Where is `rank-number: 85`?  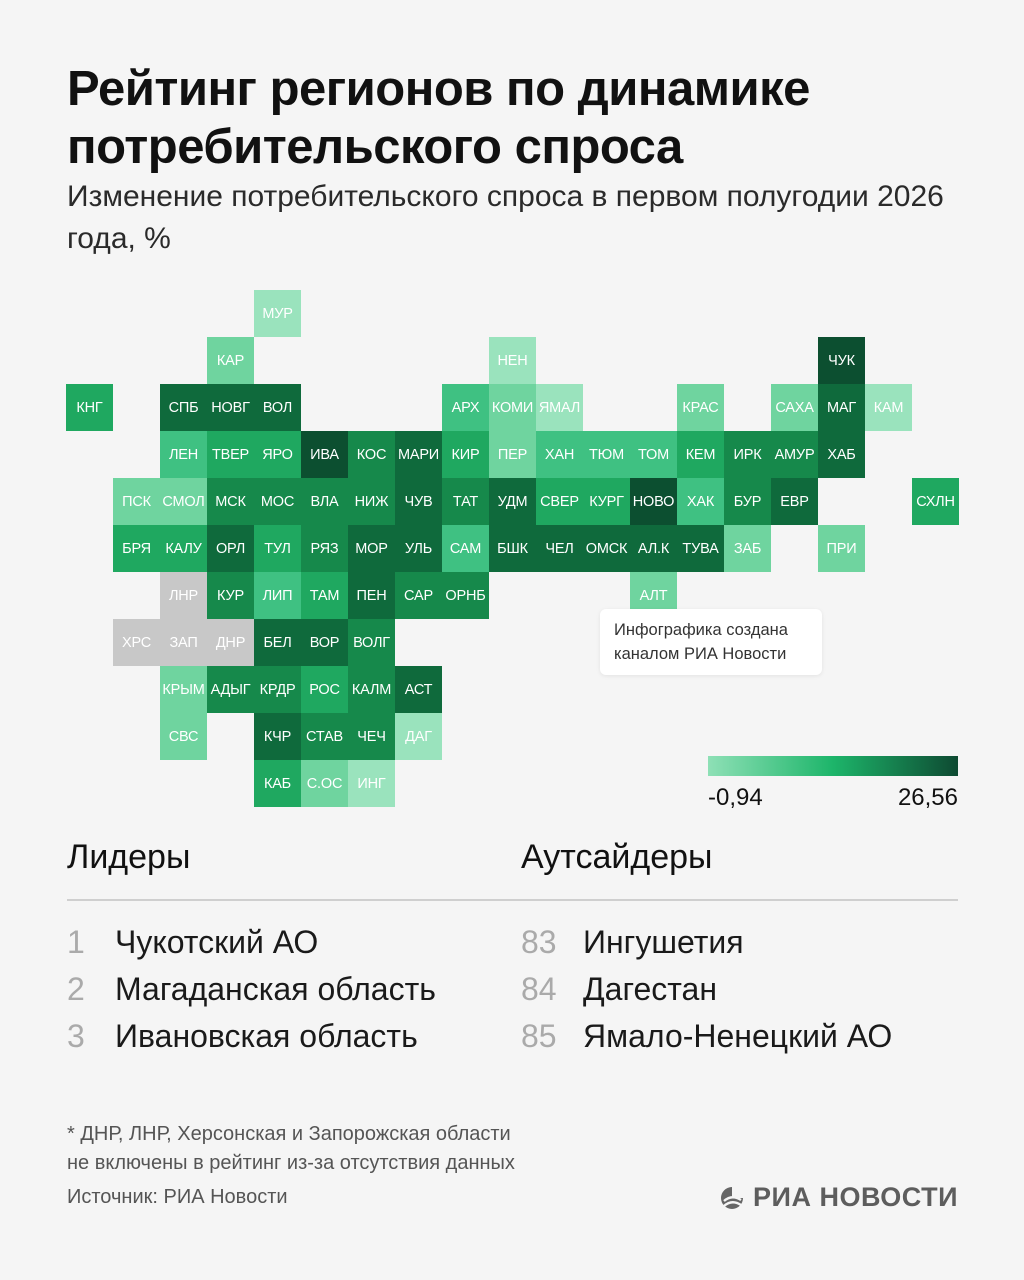
rank-number: 85 is located at coordinates (539, 1036).